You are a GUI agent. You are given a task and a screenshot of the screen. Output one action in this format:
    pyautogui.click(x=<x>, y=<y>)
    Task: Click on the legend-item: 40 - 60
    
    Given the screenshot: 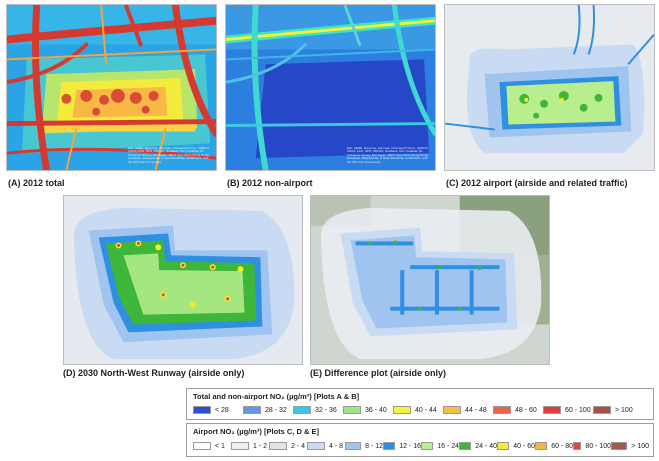 What is the action you would take?
    pyautogui.click(x=516, y=446)
    